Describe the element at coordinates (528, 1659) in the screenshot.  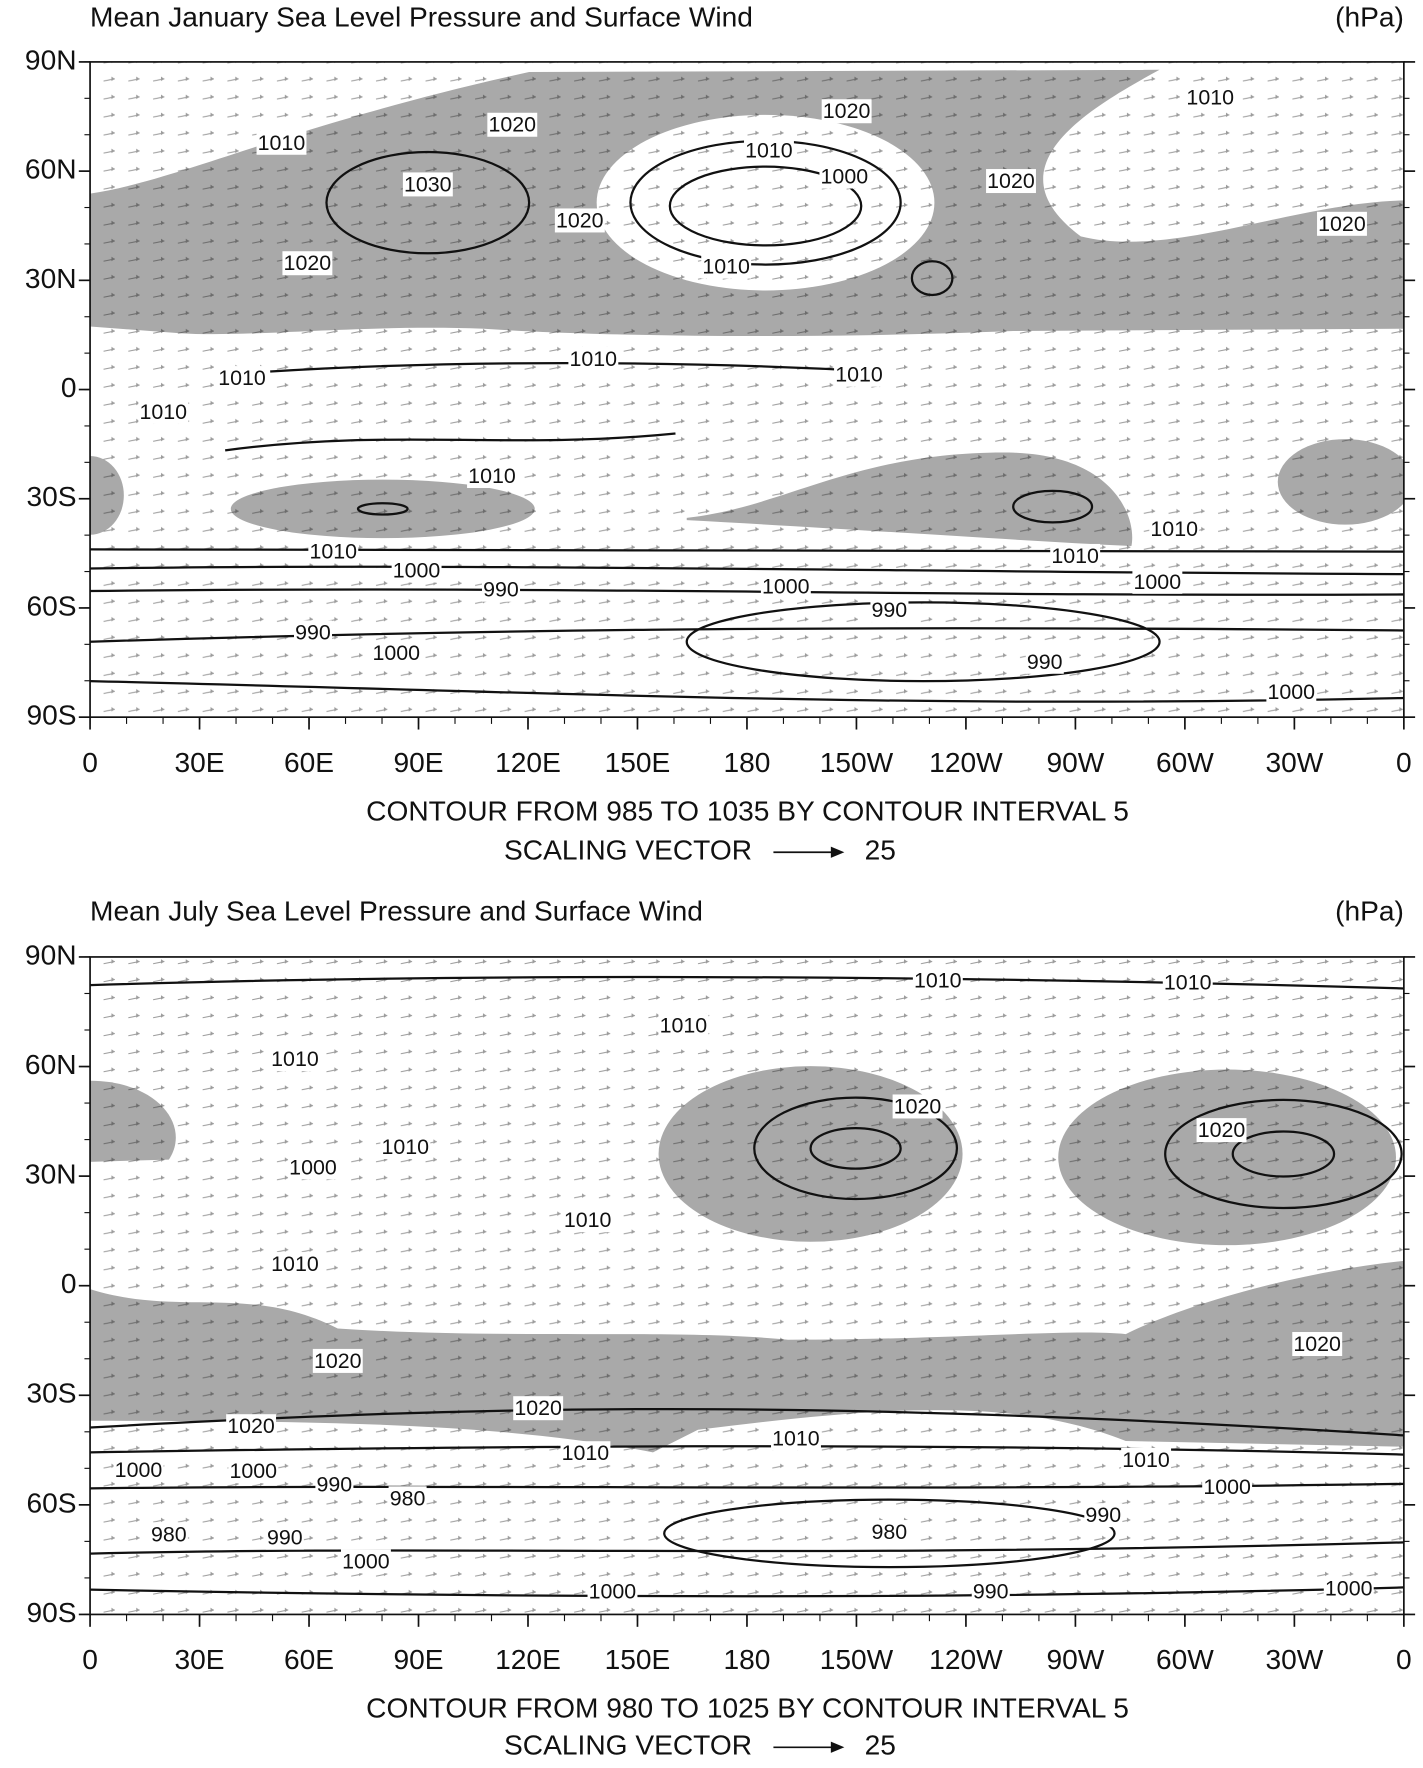
I see `x-tick-label: 120E` at that location.